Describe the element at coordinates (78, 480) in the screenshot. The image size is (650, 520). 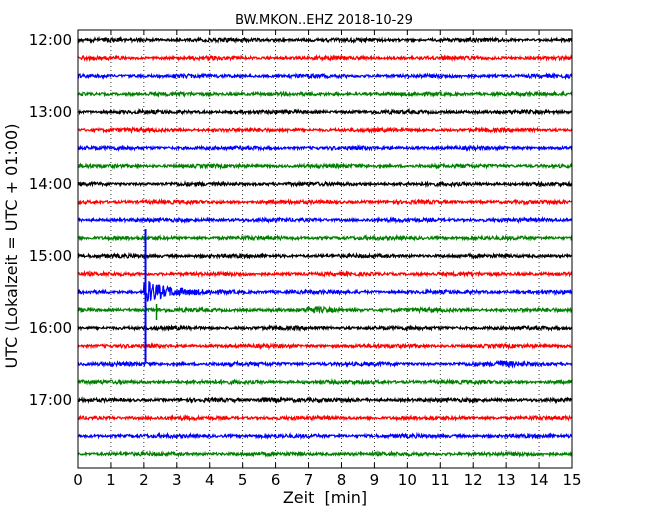
I see `x-tick-label: 0` at that location.